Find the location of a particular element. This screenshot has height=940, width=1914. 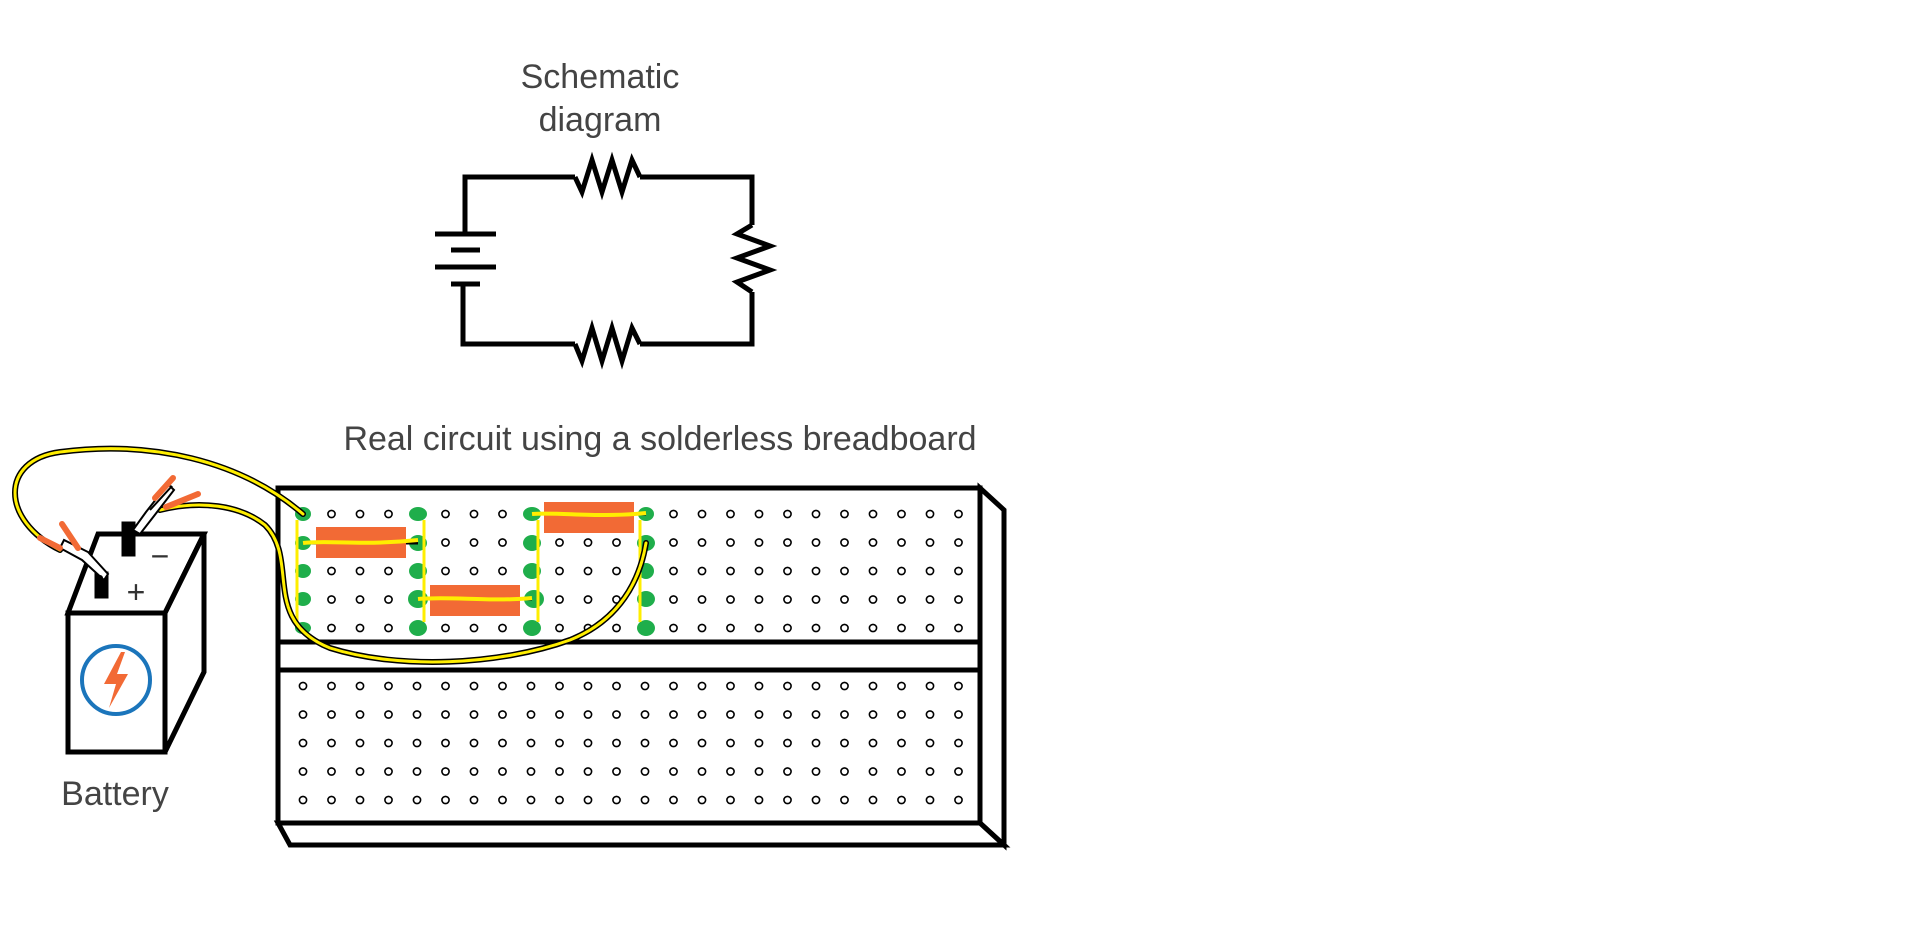

schematic-title-line2: diagram is located at coordinates (600, 120).